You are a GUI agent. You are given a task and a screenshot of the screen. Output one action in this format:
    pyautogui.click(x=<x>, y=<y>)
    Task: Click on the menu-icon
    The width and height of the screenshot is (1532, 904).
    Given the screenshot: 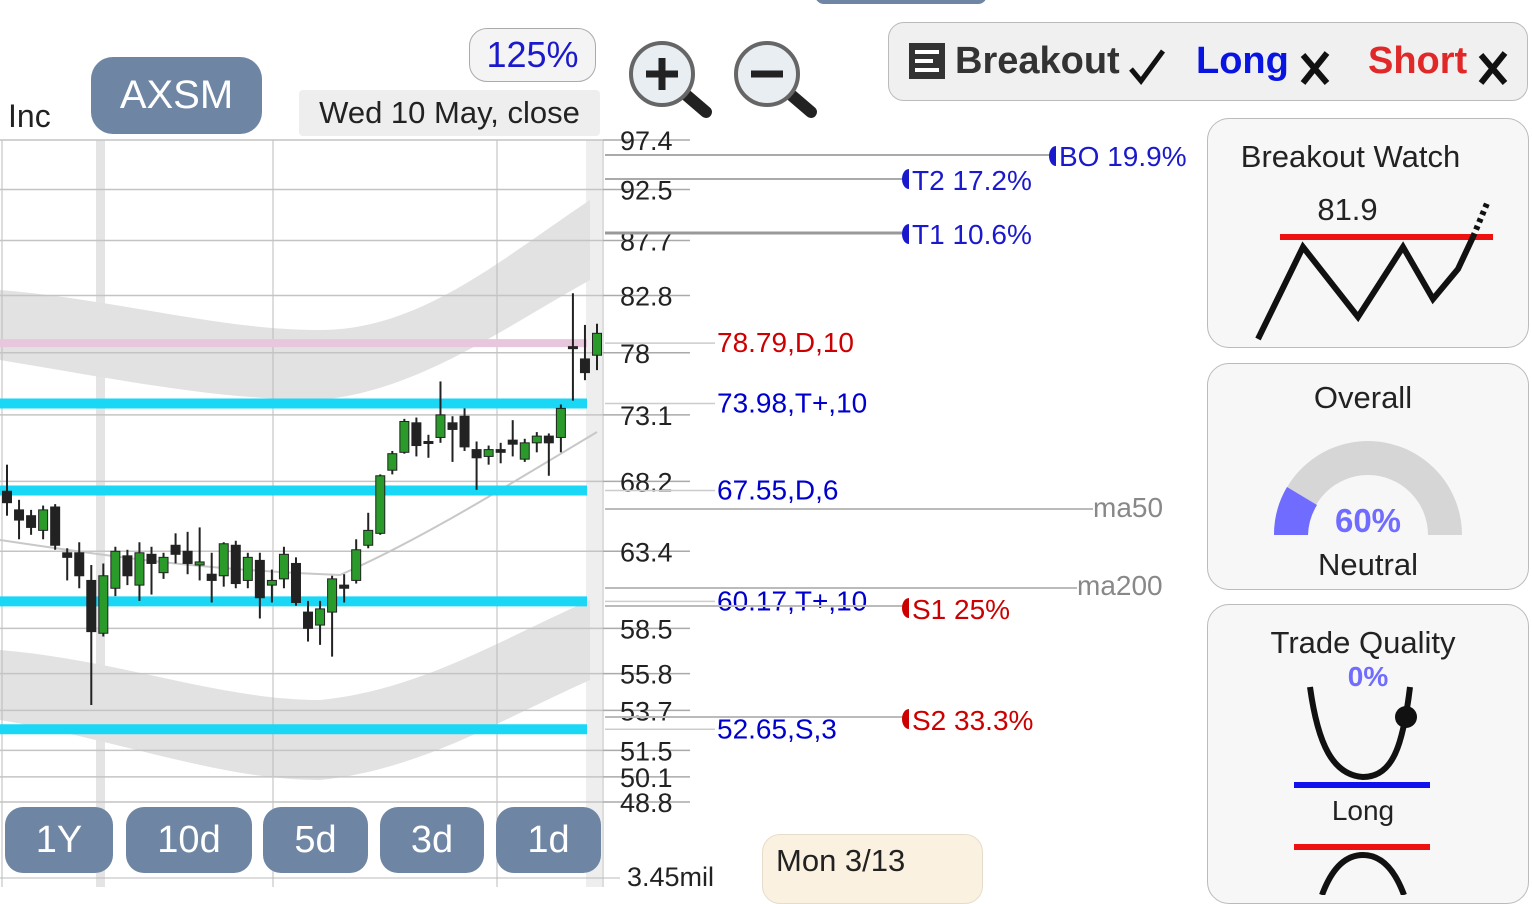 What is the action you would take?
    pyautogui.click(x=927, y=61)
    